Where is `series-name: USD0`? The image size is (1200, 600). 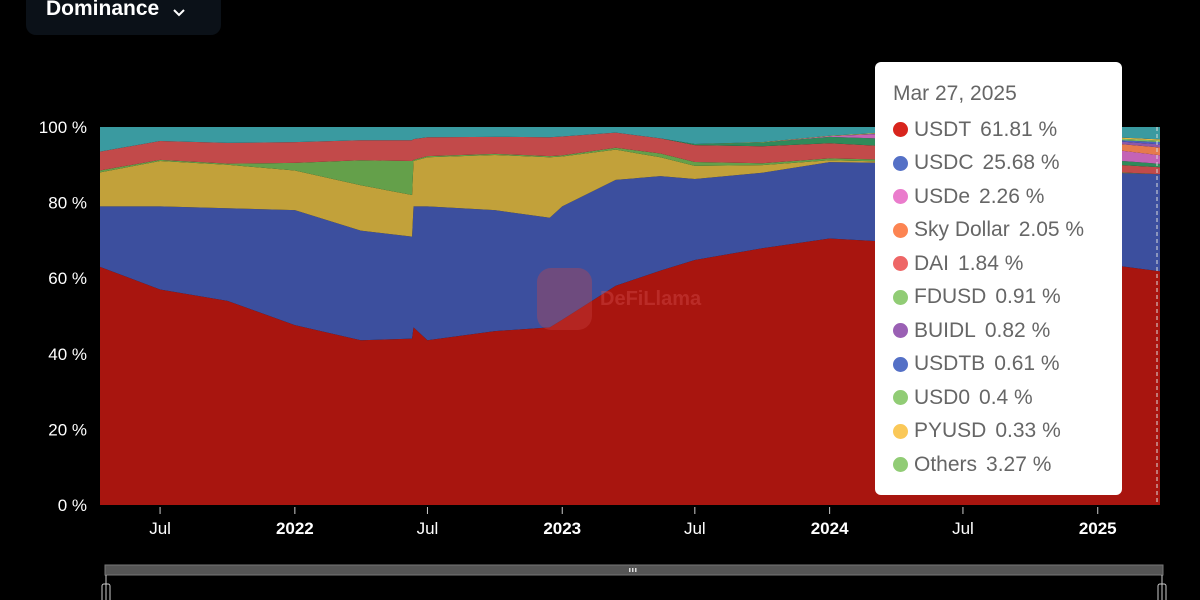
series-name: USD0 is located at coordinates (942, 397).